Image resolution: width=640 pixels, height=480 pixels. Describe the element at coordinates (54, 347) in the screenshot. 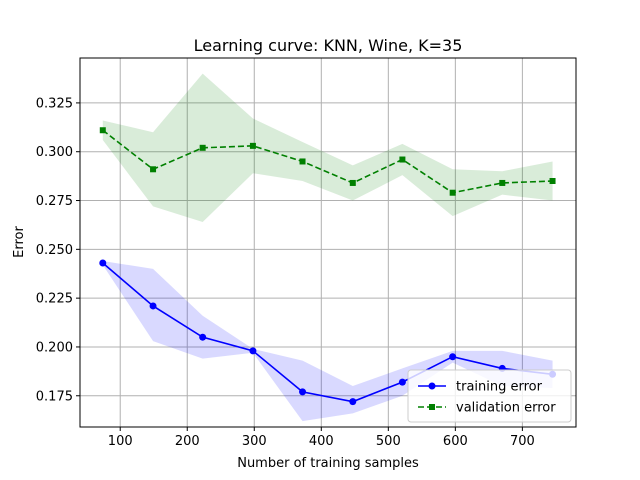

I see `y-tick-label: 0.200` at that location.